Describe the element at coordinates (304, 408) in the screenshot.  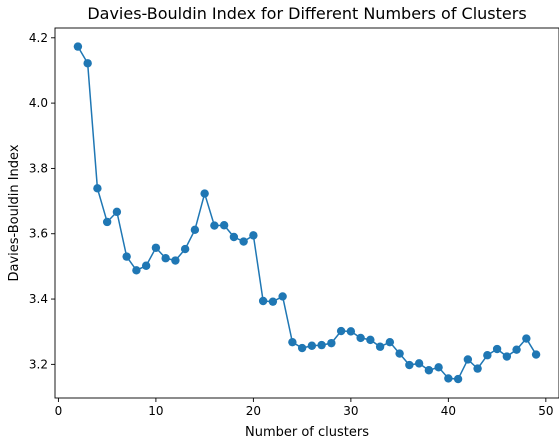
I see `x-axis: 0 10 20 30 40 50` at that location.